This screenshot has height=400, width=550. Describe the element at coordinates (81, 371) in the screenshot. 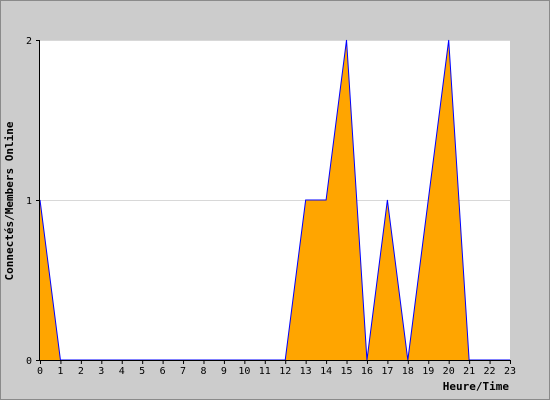

I see `x-tick-label: 2` at that location.